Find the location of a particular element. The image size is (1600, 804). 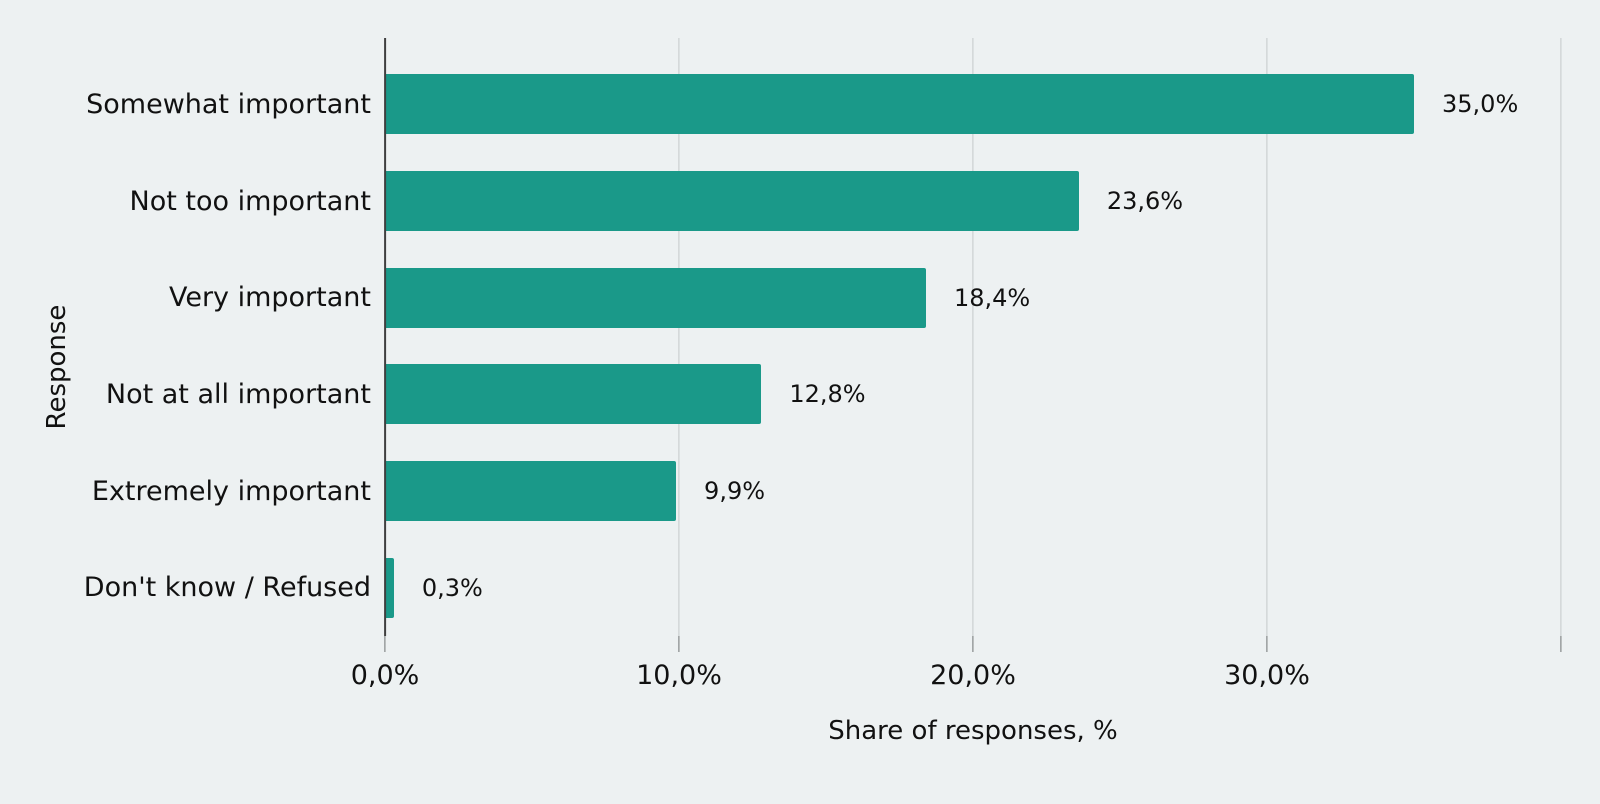

value-label: 9,9% is located at coordinates (735, 491).